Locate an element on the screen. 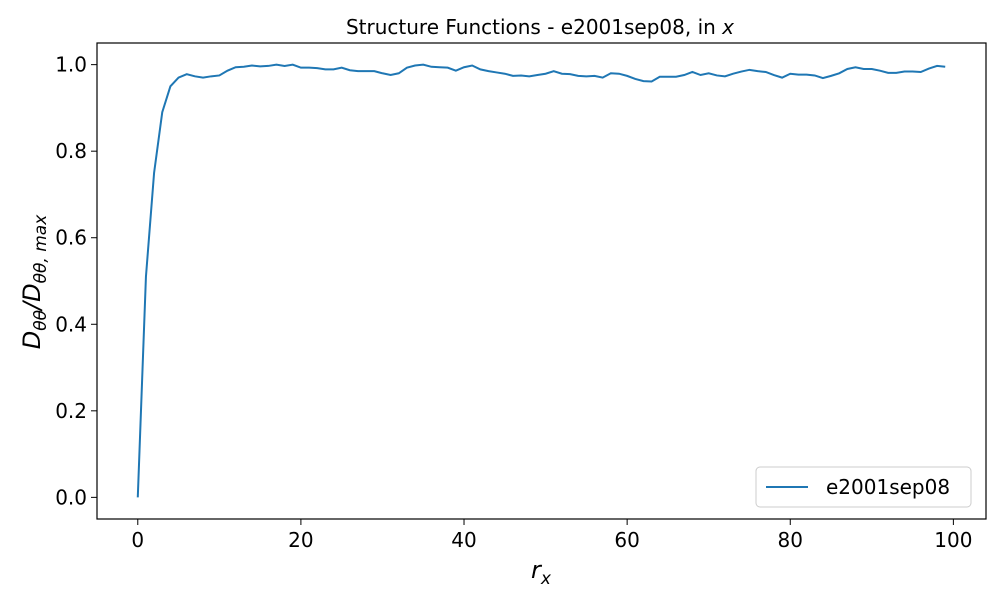 This screenshot has width=1000, height=600. chart-title: Structure Functions - e2001sep08, in x is located at coordinates (540, 27).